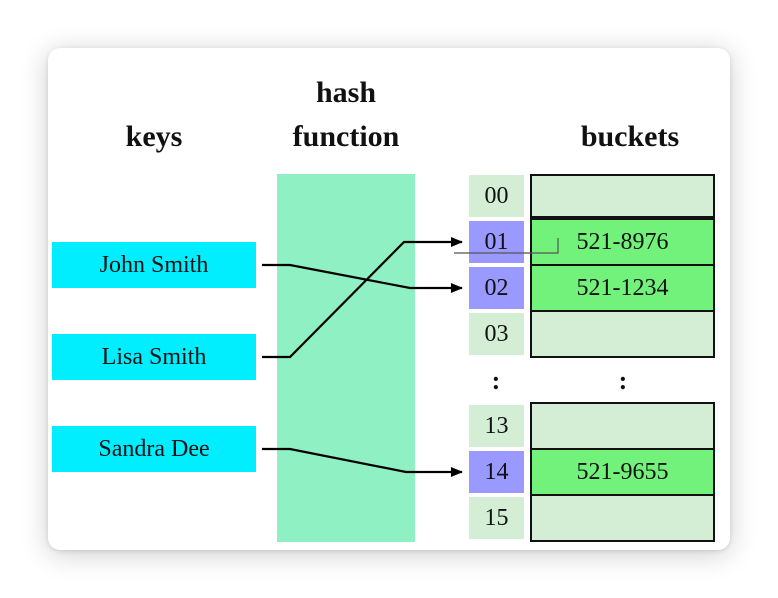 This screenshot has height=598, width=778. I want to click on buckets-header: buckets, so click(630, 136).